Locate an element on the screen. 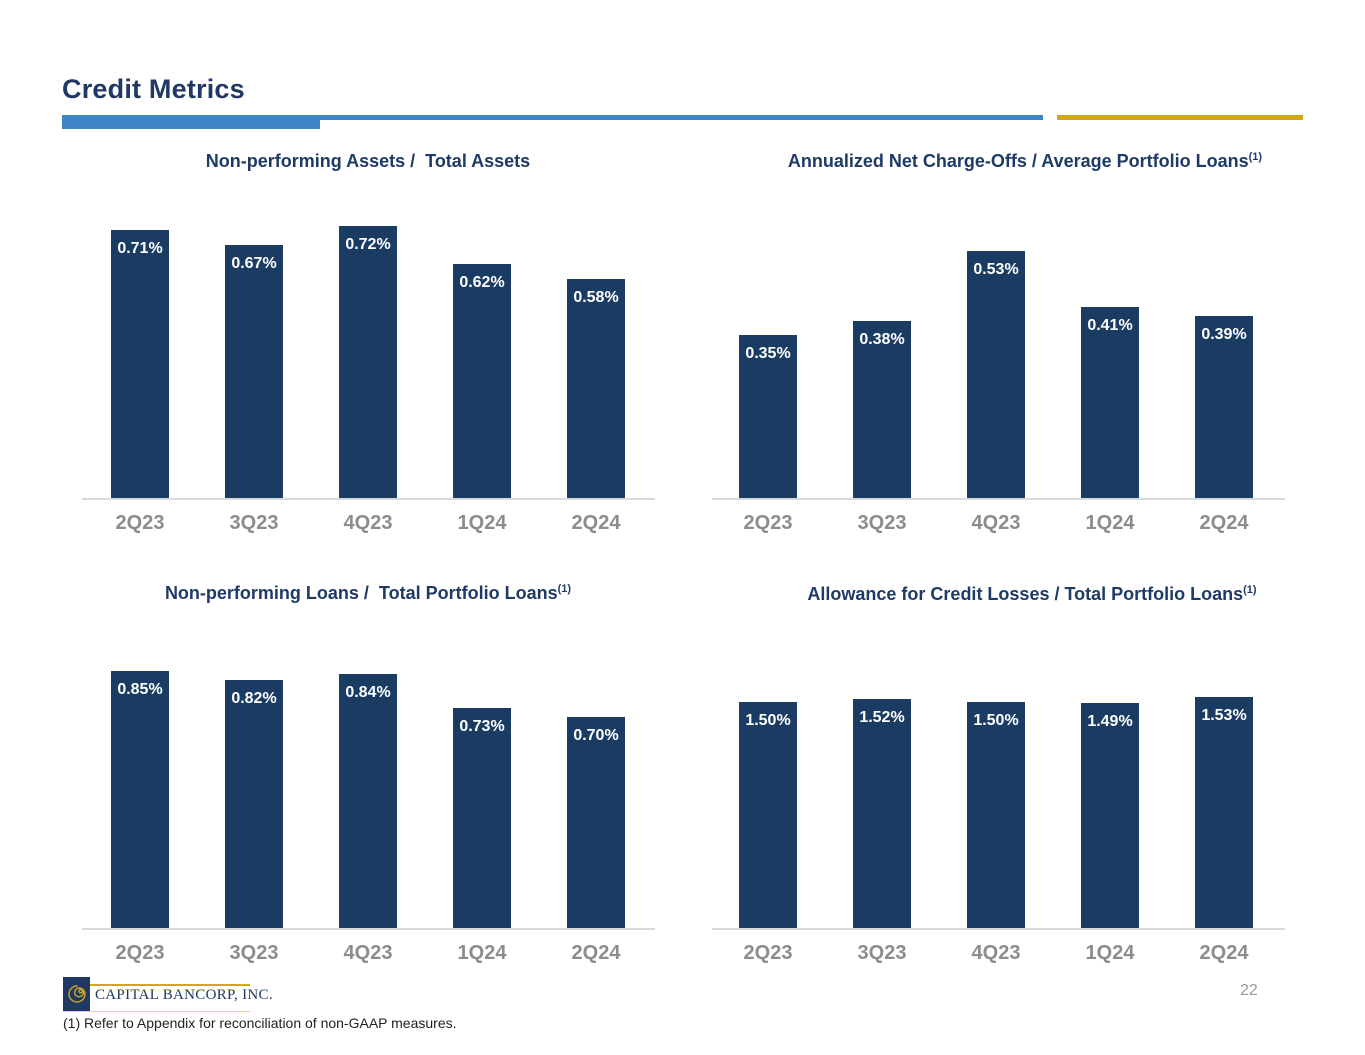 The height and width of the screenshot is (1055, 1365). bar-value-label: 1.52% is located at coordinates (882, 717).